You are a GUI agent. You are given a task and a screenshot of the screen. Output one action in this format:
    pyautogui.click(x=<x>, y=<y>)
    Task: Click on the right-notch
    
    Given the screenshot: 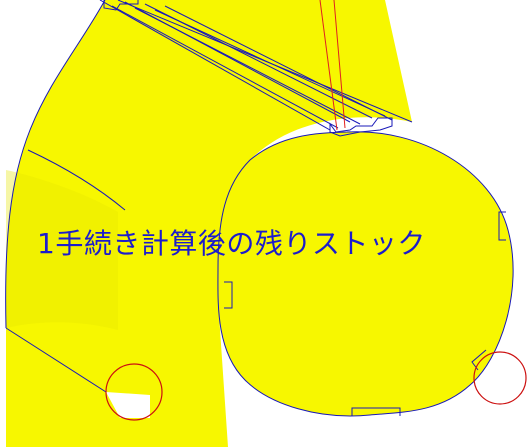 What is the action you would take?
    pyautogui.click(x=502, y=226)
    